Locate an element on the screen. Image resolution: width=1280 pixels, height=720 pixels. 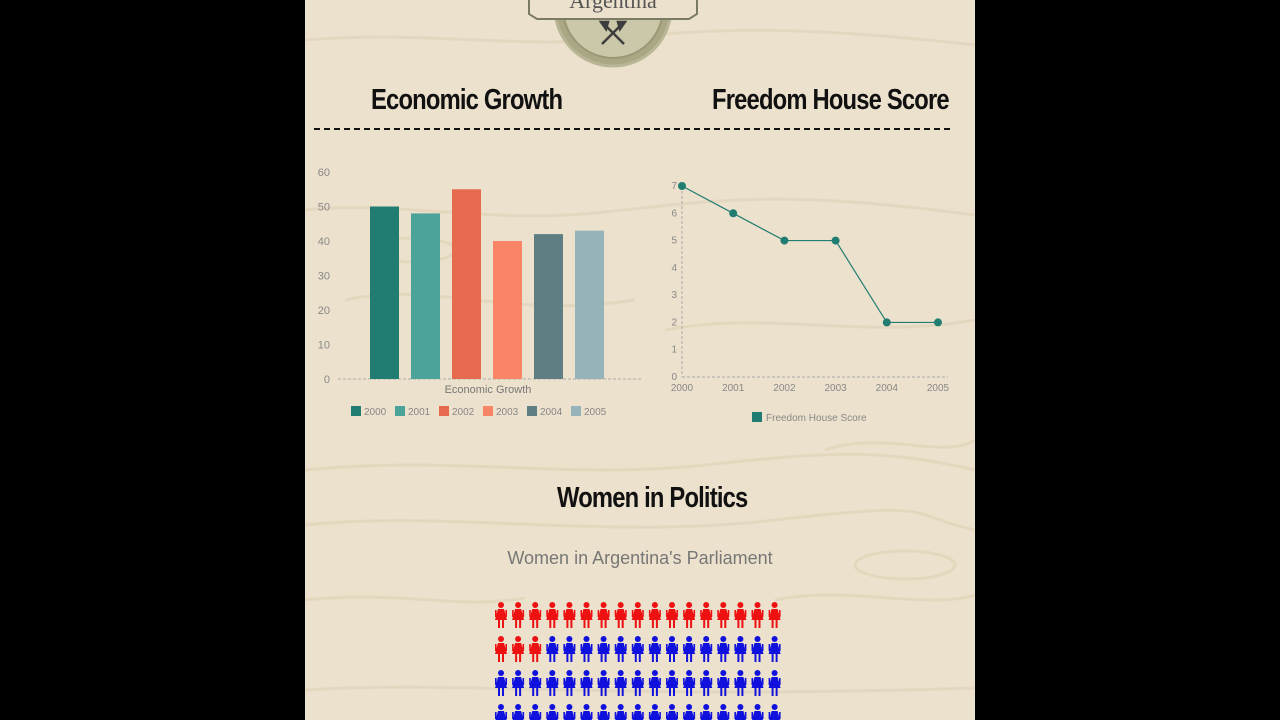
economic-growth-heading: Economic Growth is located at coordinates (467, 100).